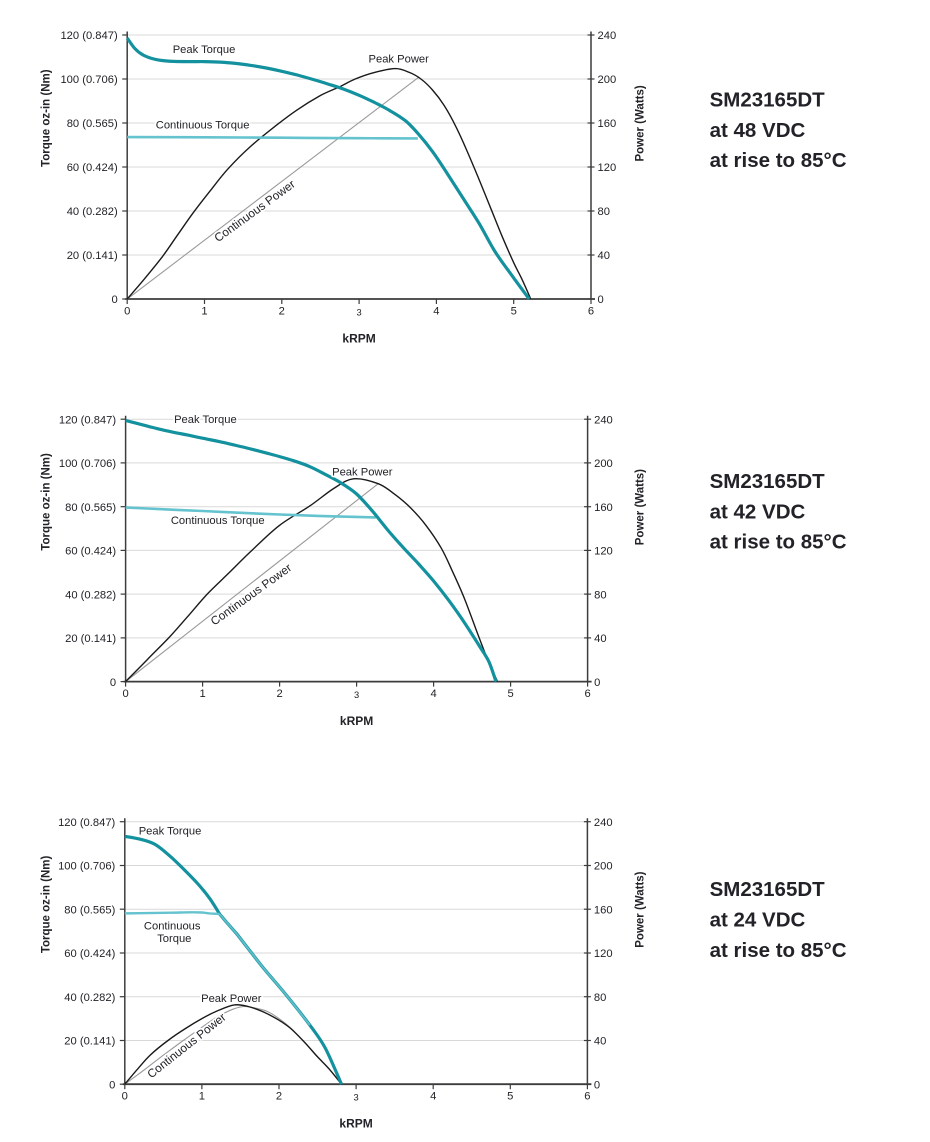  Describe the element at coordinates (174, 939) in the screenshot. I see `svg-text: Torque` at that location.